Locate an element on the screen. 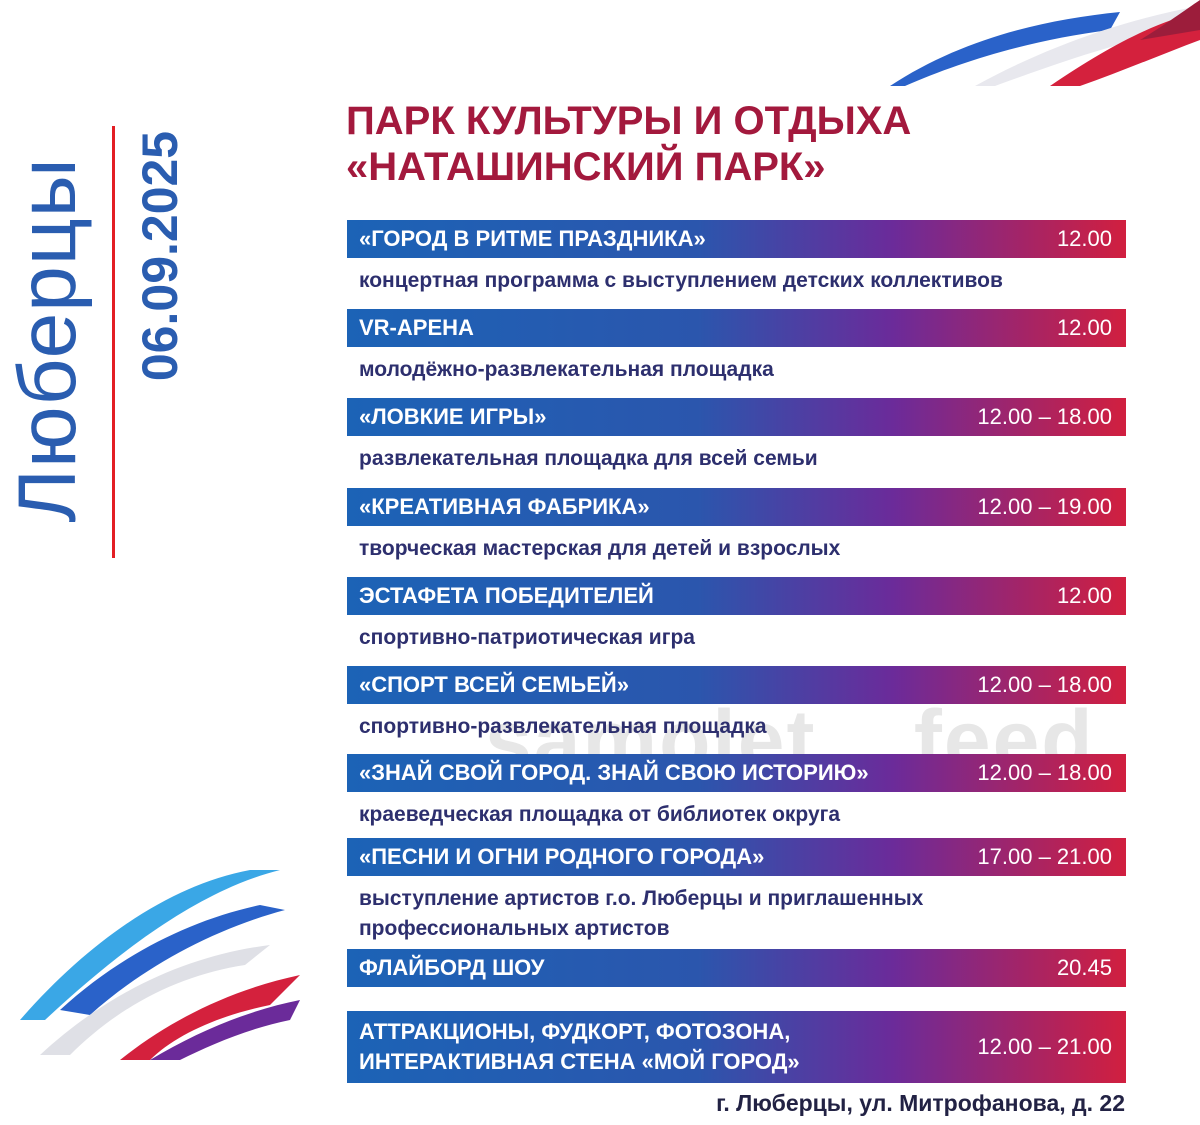  event-name: ФЛАЙБОРД ШОУ is located at coordinates (452, 967).